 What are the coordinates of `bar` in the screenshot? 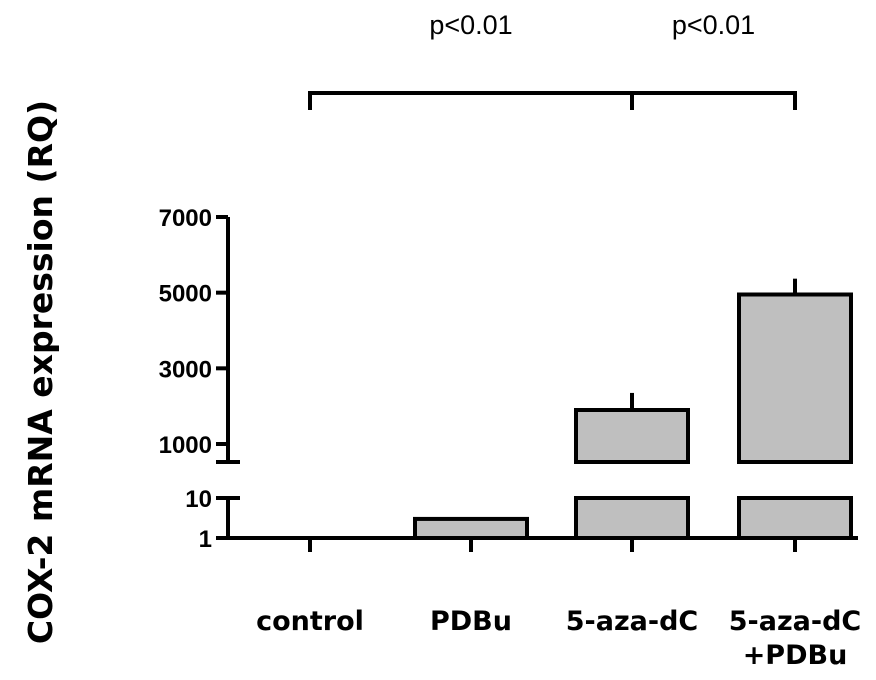 It's located at (471, 528).